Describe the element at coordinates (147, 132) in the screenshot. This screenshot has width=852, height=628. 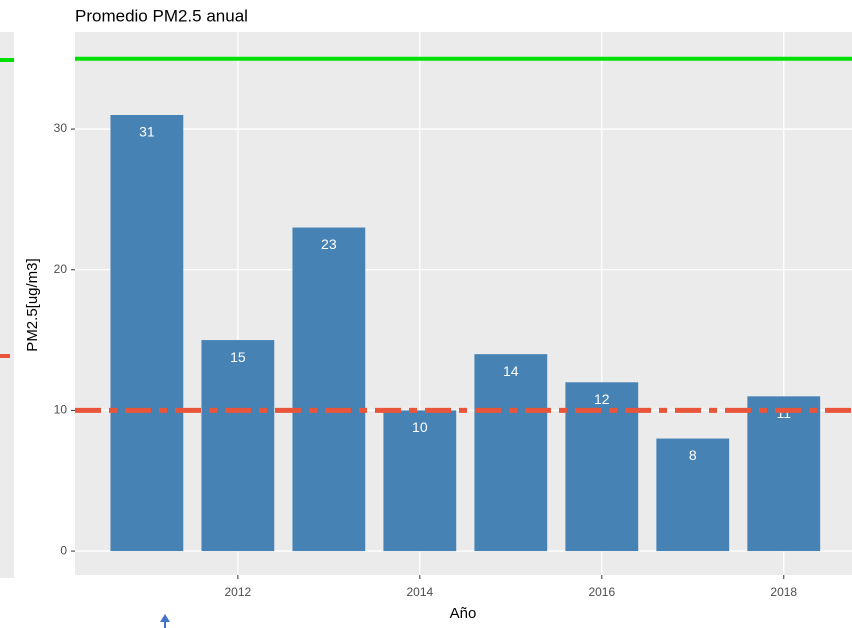
I see `data-label: 31` at that location.